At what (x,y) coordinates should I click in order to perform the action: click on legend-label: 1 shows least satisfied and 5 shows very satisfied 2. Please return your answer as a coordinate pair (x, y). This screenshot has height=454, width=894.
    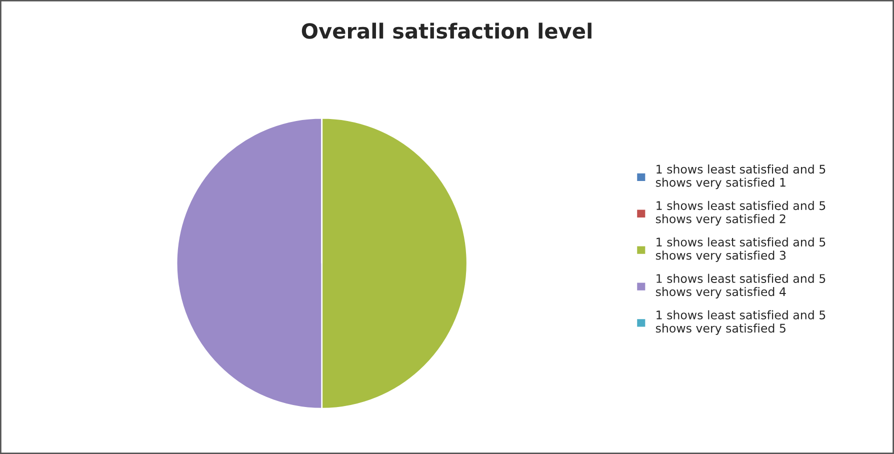
    Looking at the image, I should click on (741, 213).